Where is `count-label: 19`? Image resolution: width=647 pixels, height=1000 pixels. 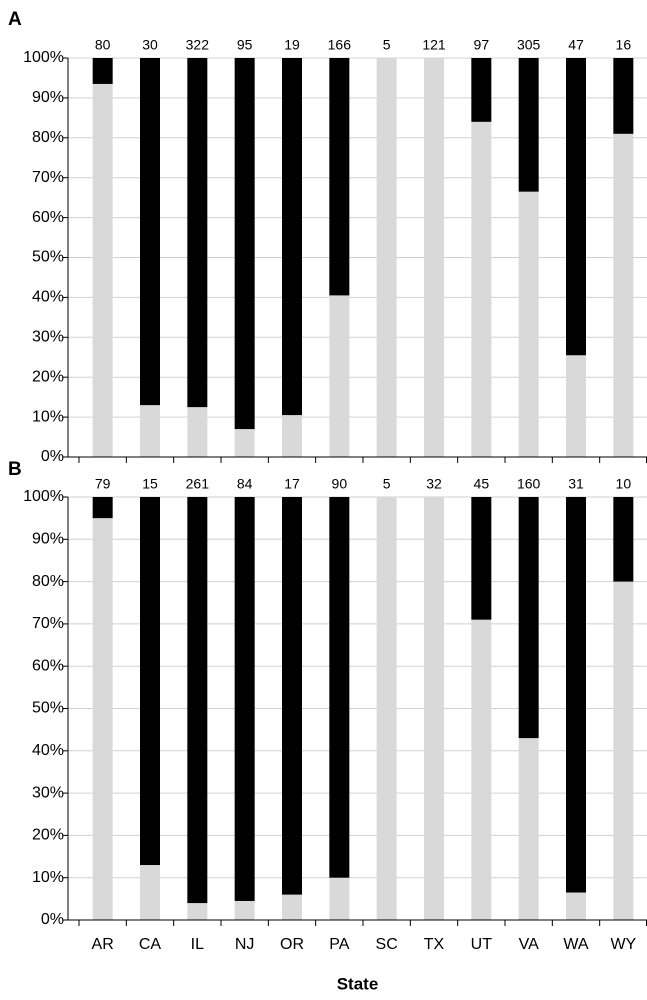
count-label: 19 is located at coordinates (292, 45).